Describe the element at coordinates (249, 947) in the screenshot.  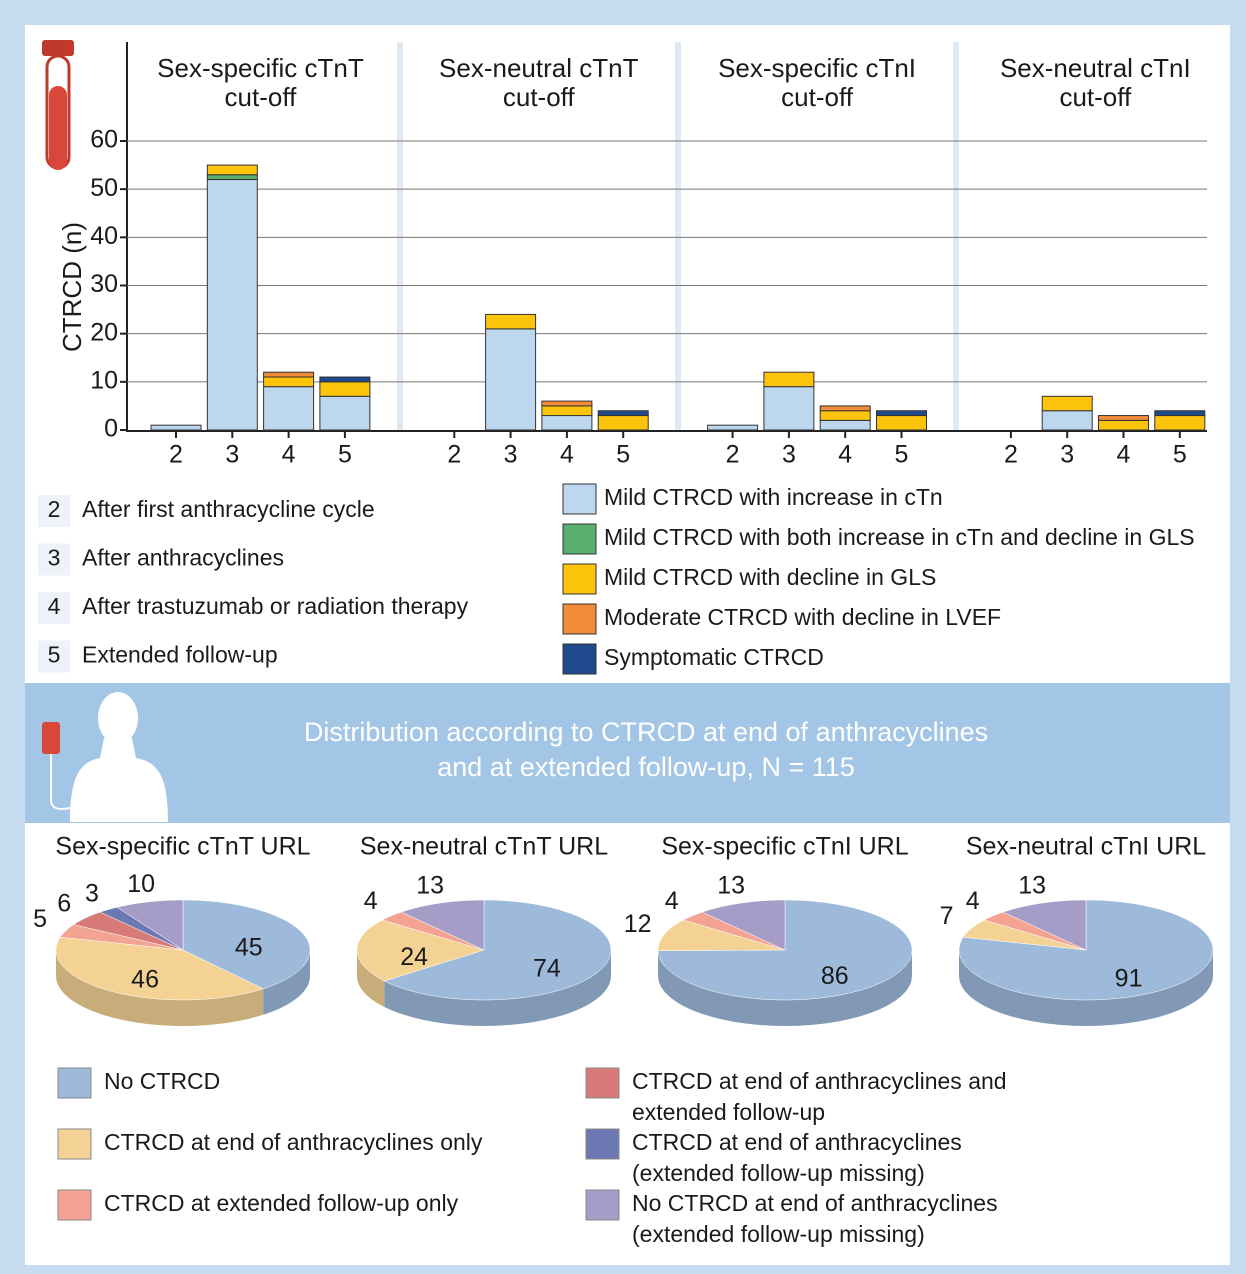
I see `pie-value-label: 45` at that location.